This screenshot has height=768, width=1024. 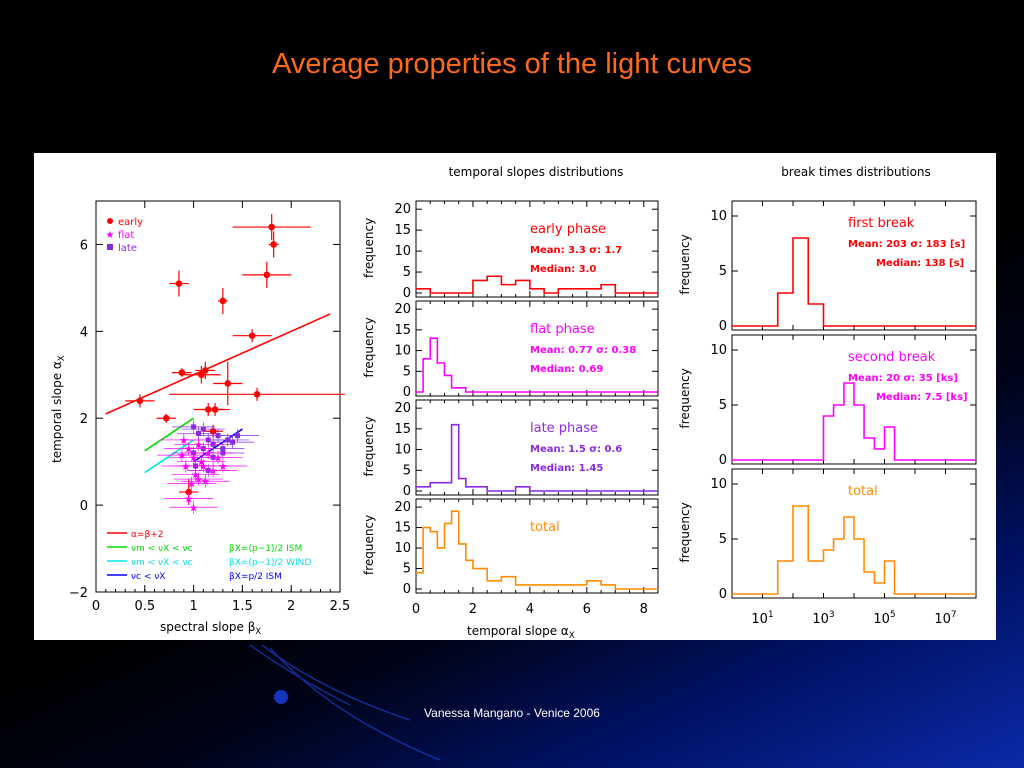 What do you see at coordinates (242, 606) in the screenshot?
I see `x-tick-label: 1.5` at bounding box center [242, 606].